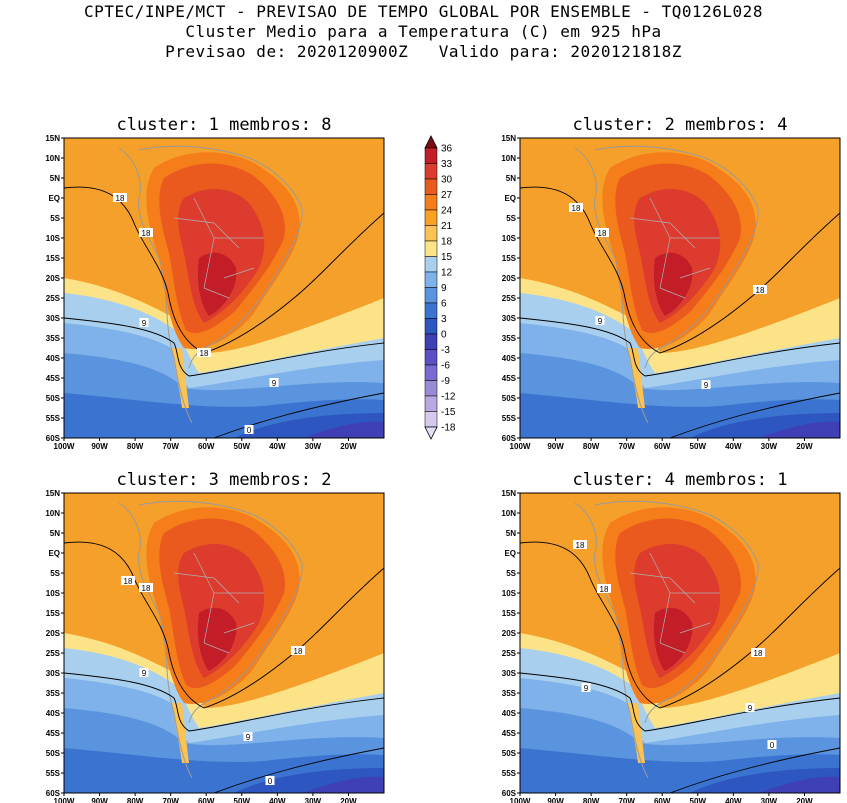 The width and height of the screenshot is (847, 803). Describe the element at coordinates (53, 338) in the screenshot. I see `lat-tick-label: 35S` at that location.